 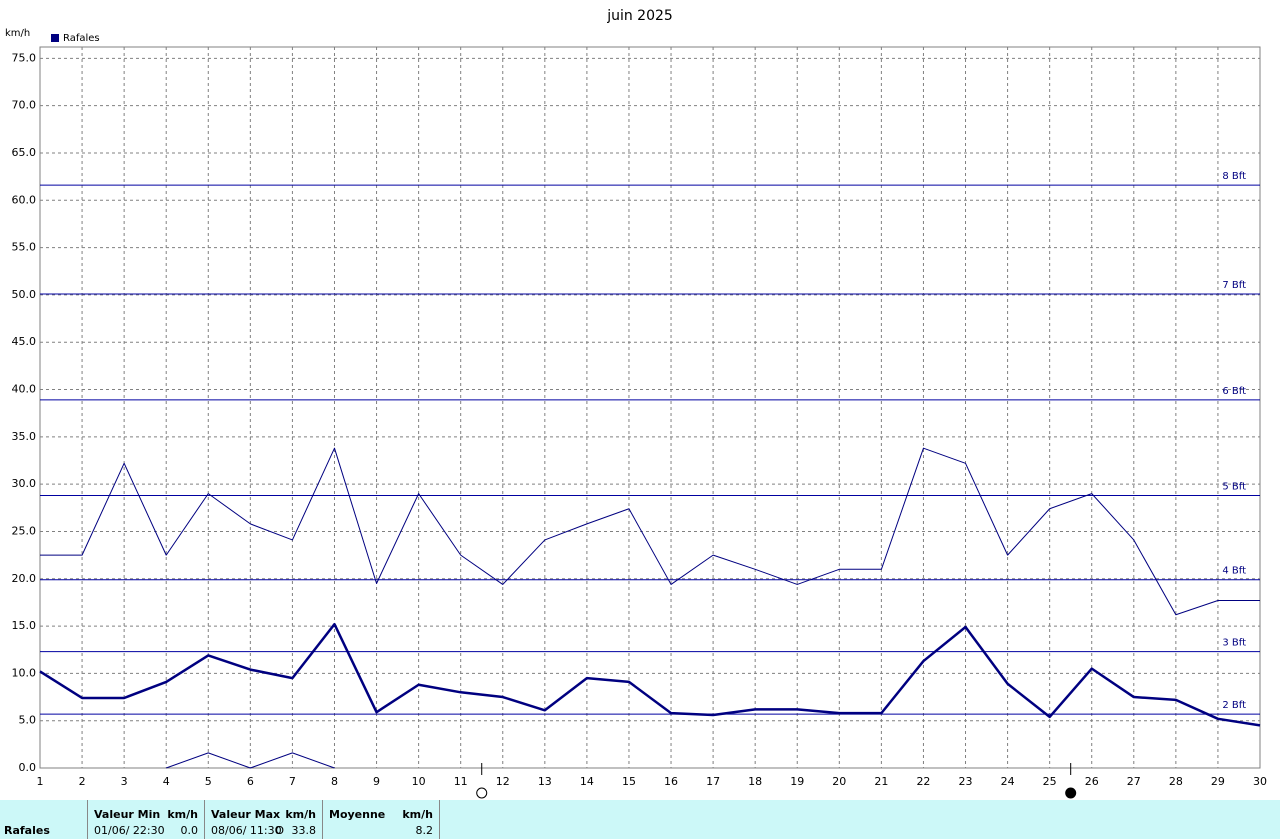 I want to click on y-tick-label: 75.0, so click(x=24, y=57).